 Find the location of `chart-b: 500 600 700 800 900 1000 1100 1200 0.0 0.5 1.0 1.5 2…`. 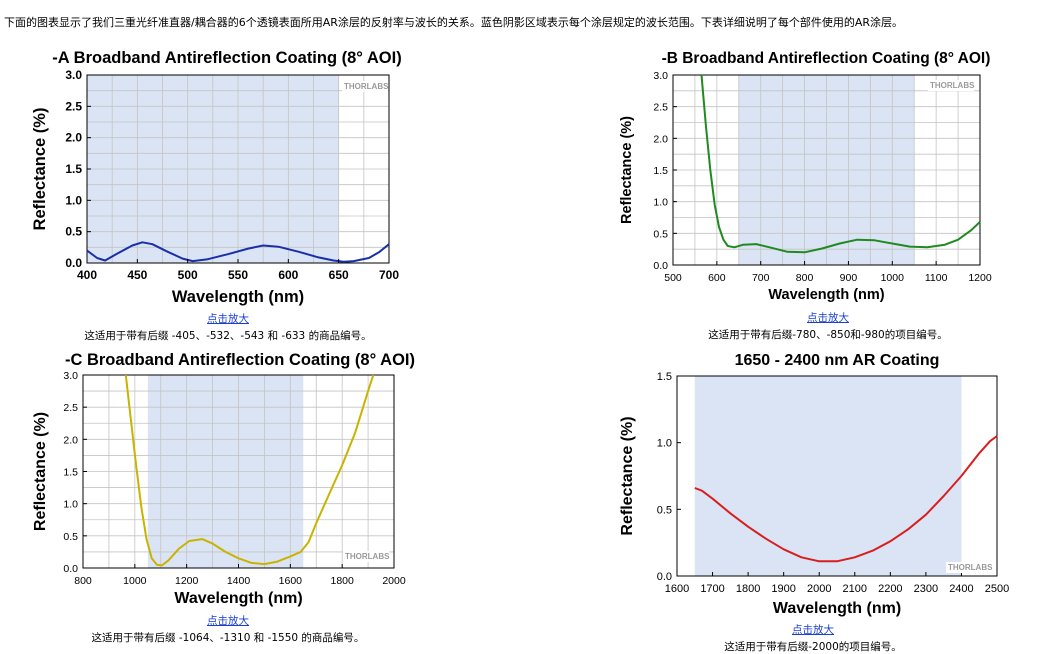

chart-b: 500 600 700 800 900 1000 1100 1200 0.0 0.5 1.0 1.5 2… is located at coordinates (805, 176).